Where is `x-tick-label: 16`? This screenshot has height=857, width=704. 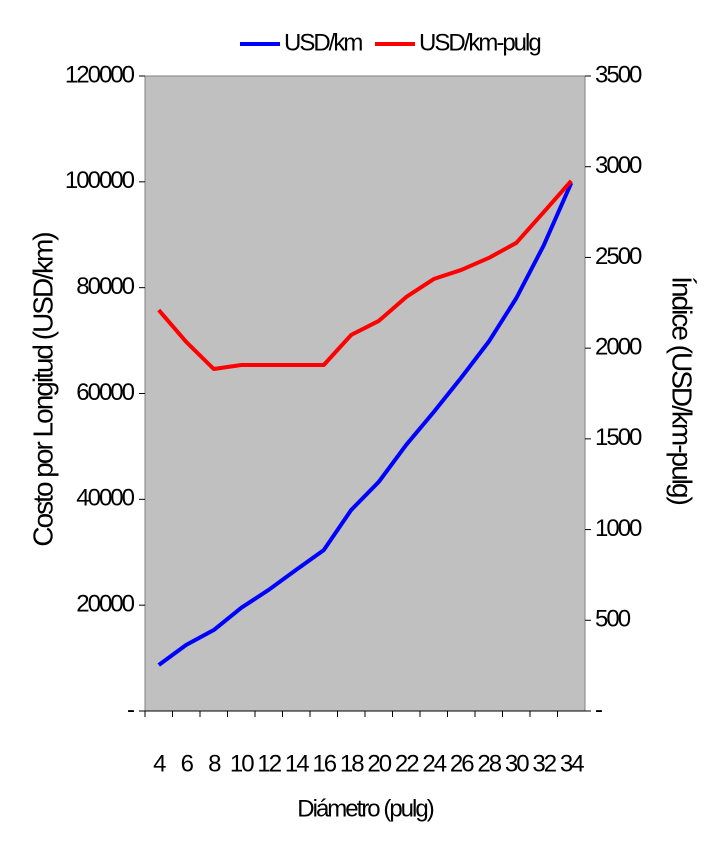
x-tick-label: 16 is located at coordinates (324, 763).